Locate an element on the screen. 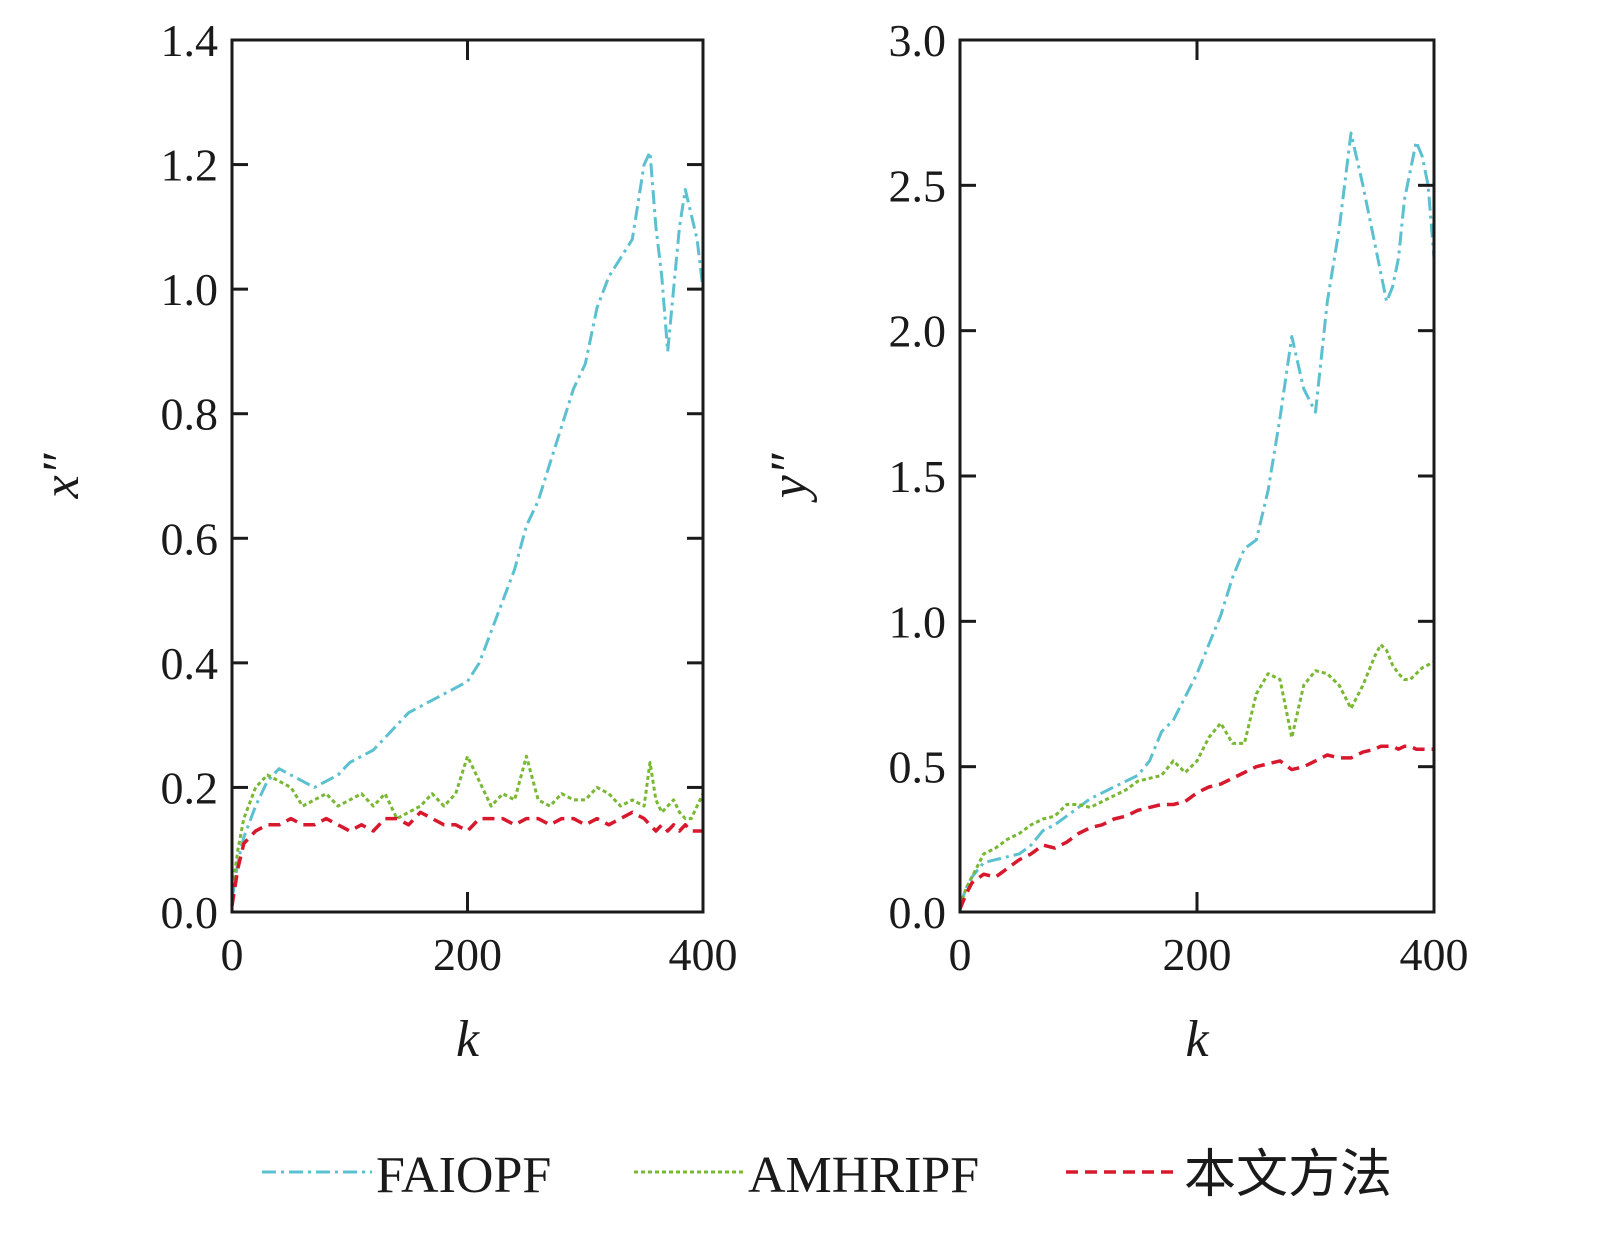  legend-item-faiopf: FAIOPF is located at coordinates (406, 1175).